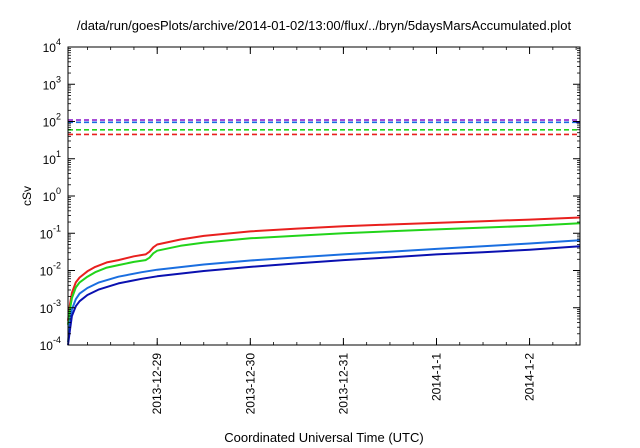 Image resolution: width=640 pixels, height=448 pixels. What do you see at coordinates (530, 377) in the screenshot?
I see `x-tick-label: 2014-1-2` at bounding box center [530, 377].